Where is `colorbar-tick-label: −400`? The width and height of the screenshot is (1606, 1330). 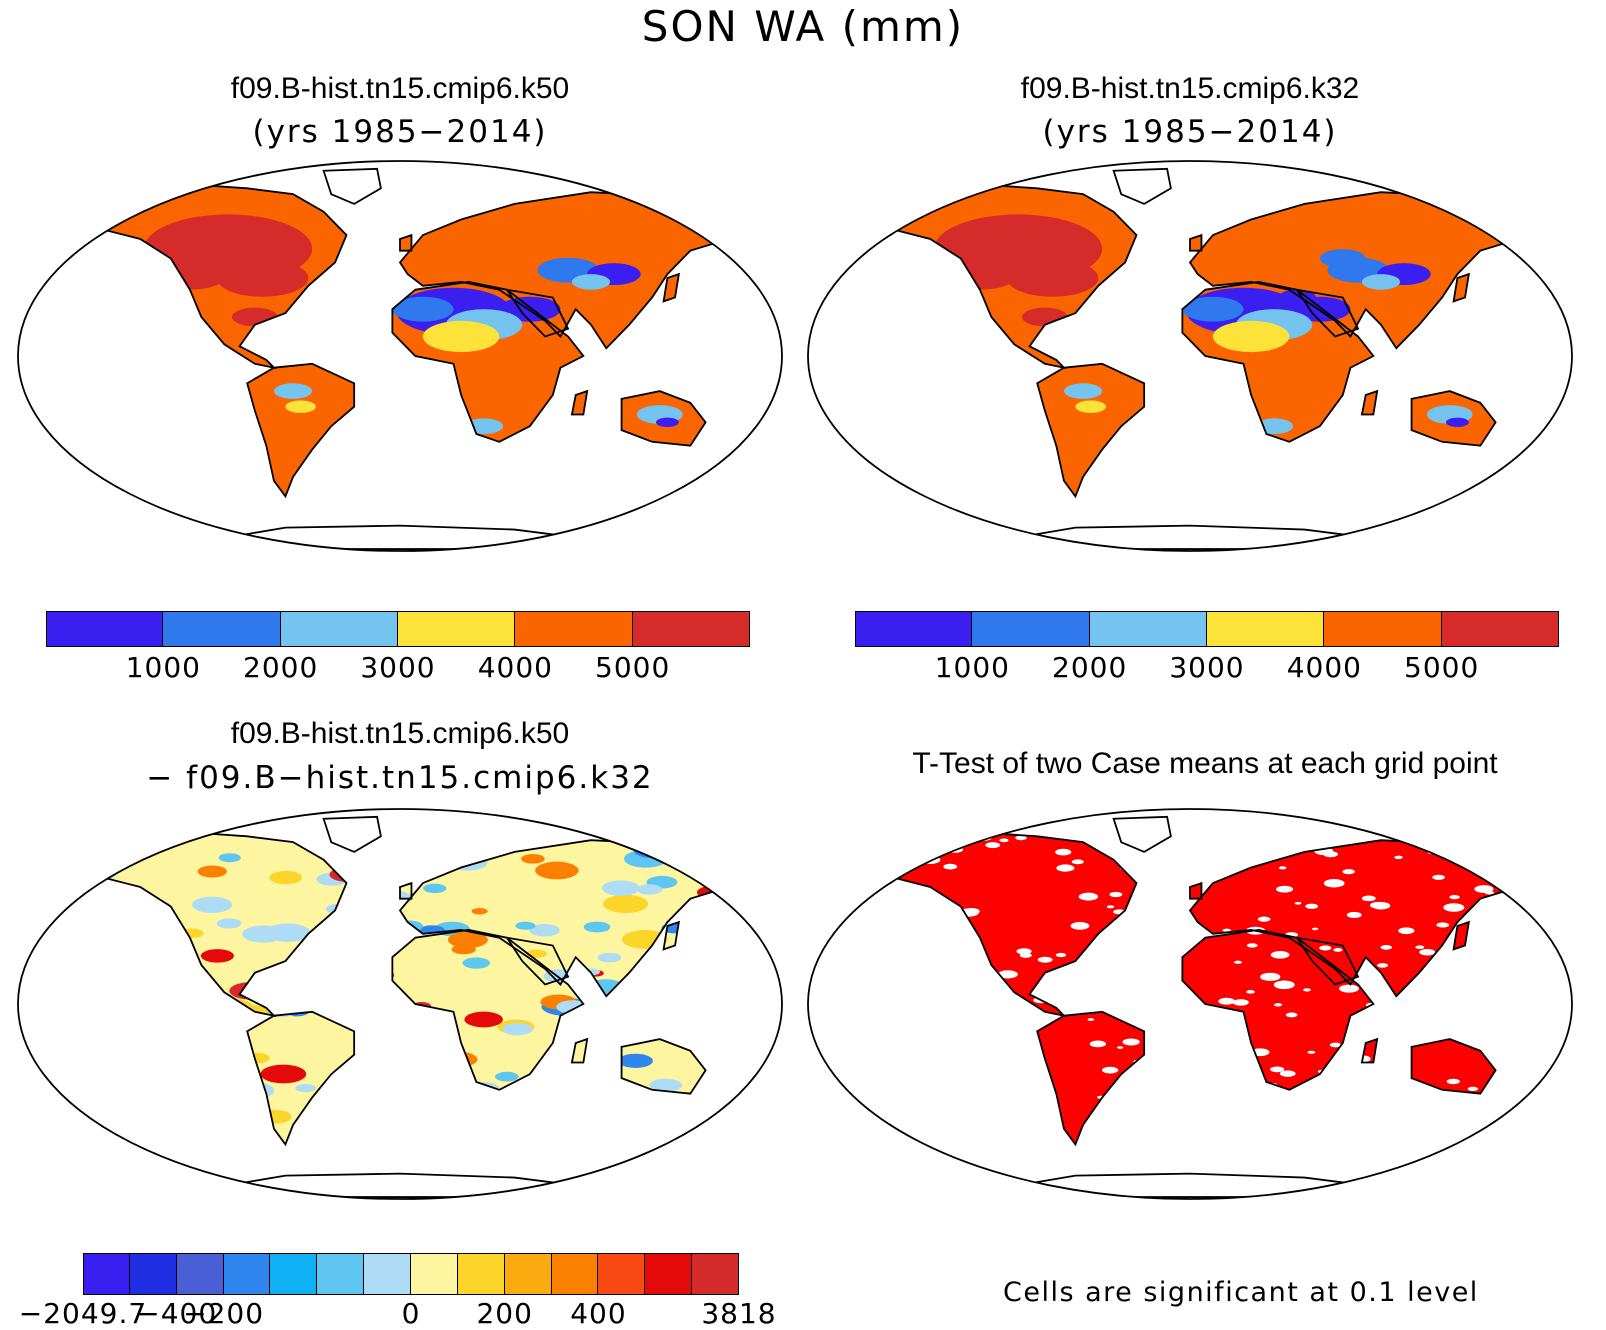 colorbar-tick-label: −400 is located at coordinates (177, 1313).